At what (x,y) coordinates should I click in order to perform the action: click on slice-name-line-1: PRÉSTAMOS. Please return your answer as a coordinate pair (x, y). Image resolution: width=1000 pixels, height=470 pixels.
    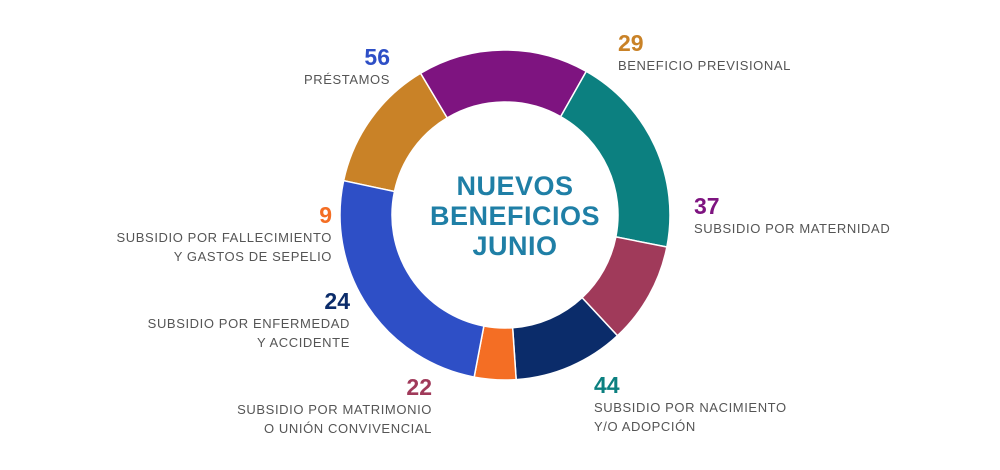
    Looking at the image, I should click on (346, 79).